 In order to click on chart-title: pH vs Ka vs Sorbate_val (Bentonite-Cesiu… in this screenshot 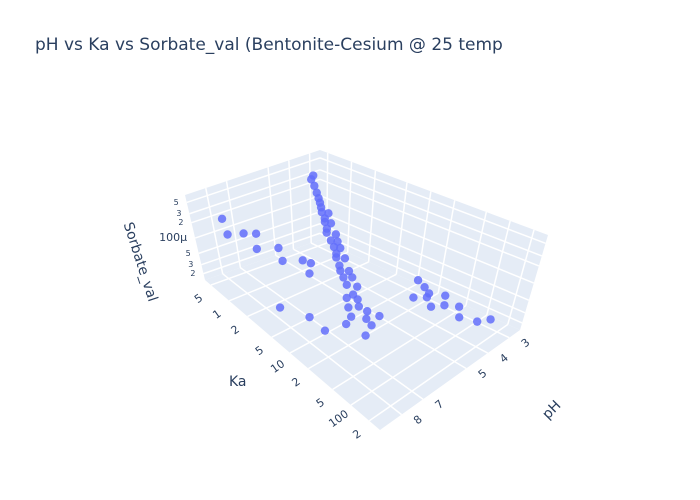, I will do `click(269, 45)`.